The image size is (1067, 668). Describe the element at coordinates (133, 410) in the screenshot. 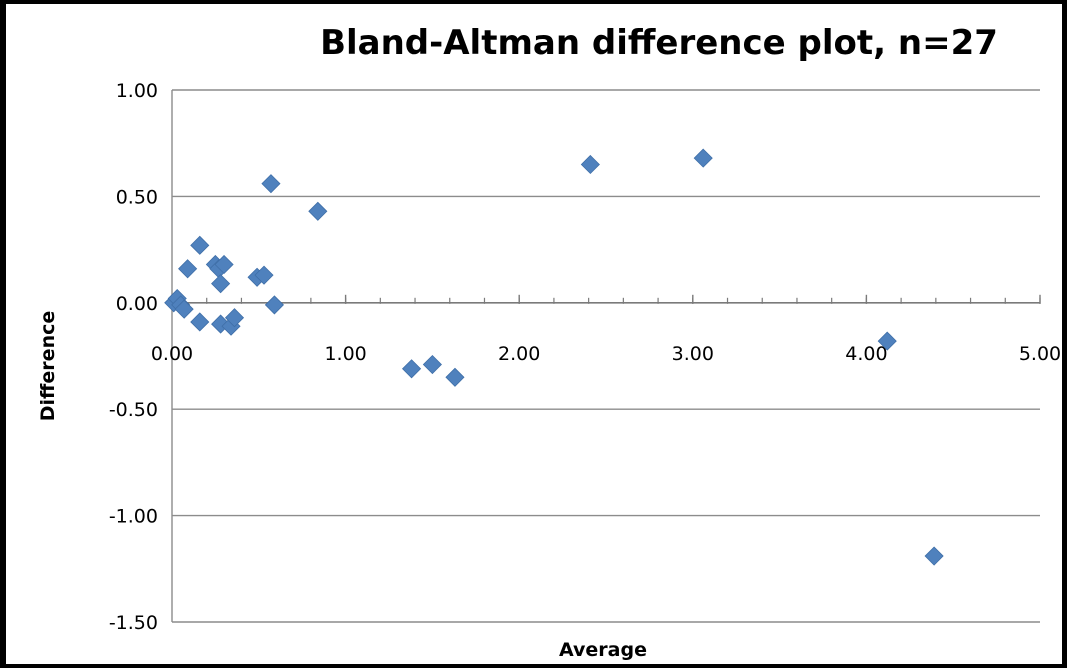

I see `y-tick-label: -0.50` at that location.